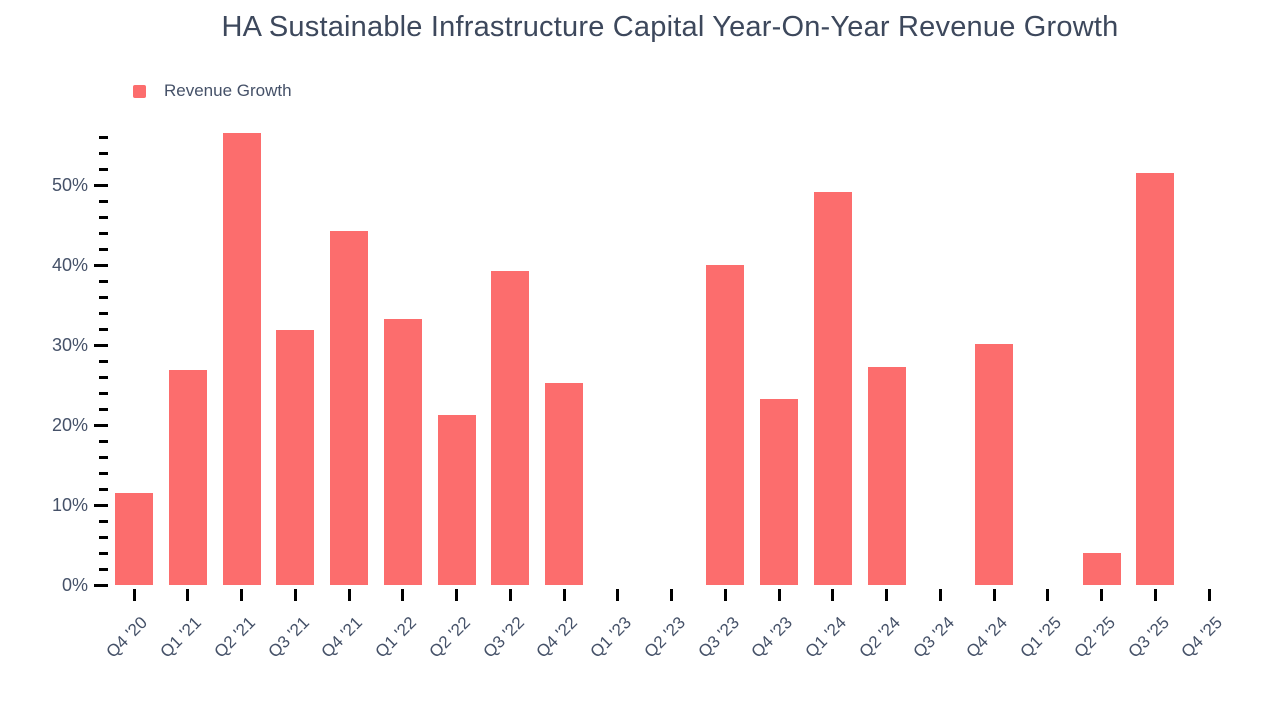  I want to click on x-axis-label-q2-22: Q2 '22, so click(449, 637).